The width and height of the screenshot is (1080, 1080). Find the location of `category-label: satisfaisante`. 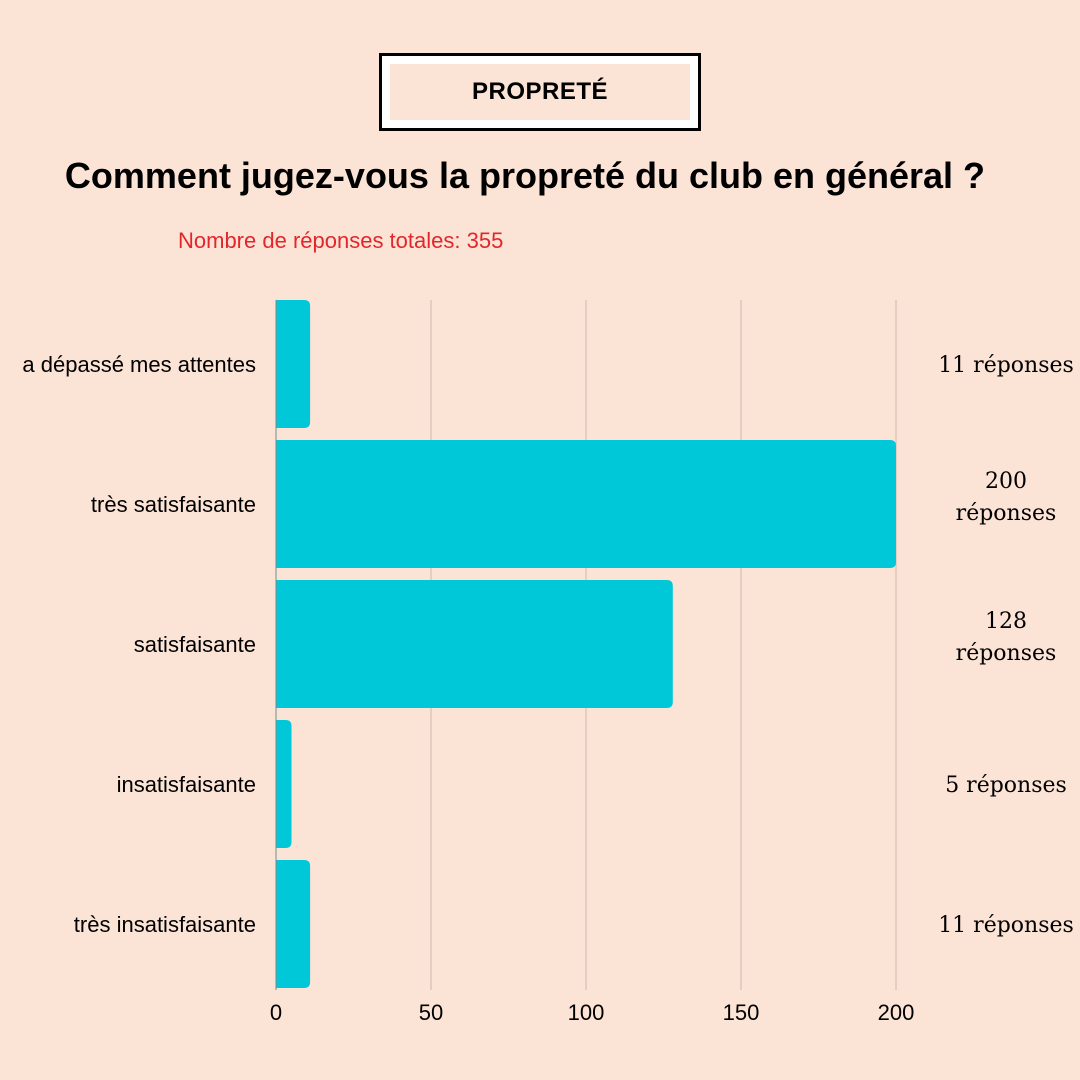

category-label: satisfaisante is located at coordinates (195, 644).